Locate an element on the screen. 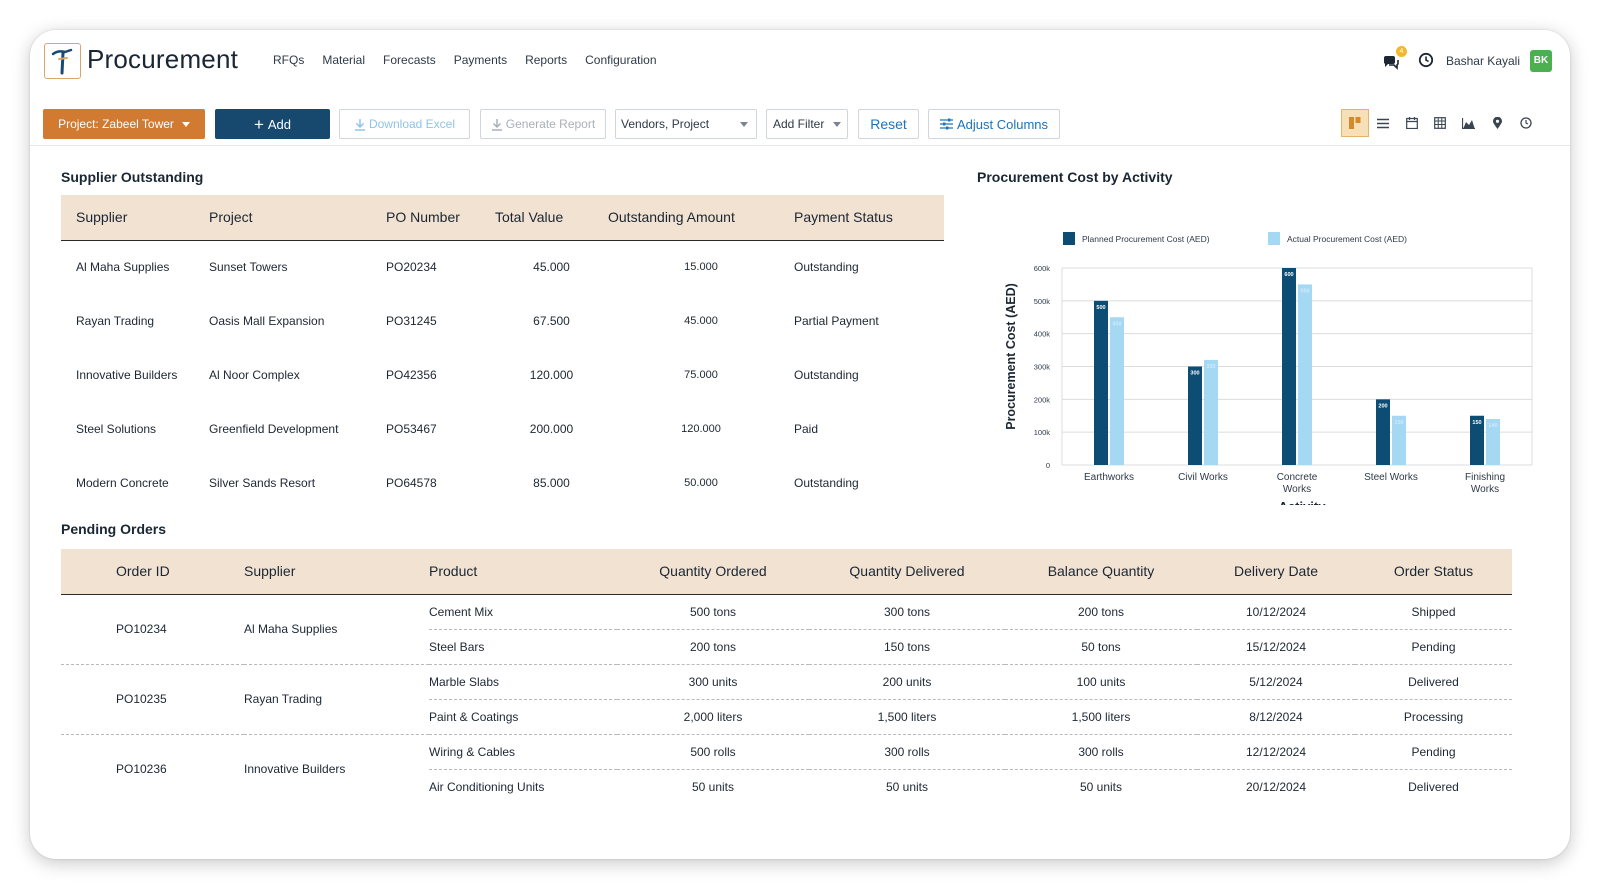 Image resolution: width=1600 pixels, height=889 pixels. header-right: 4 Bashar Kayali BK is located at coordinates (1467, 59).